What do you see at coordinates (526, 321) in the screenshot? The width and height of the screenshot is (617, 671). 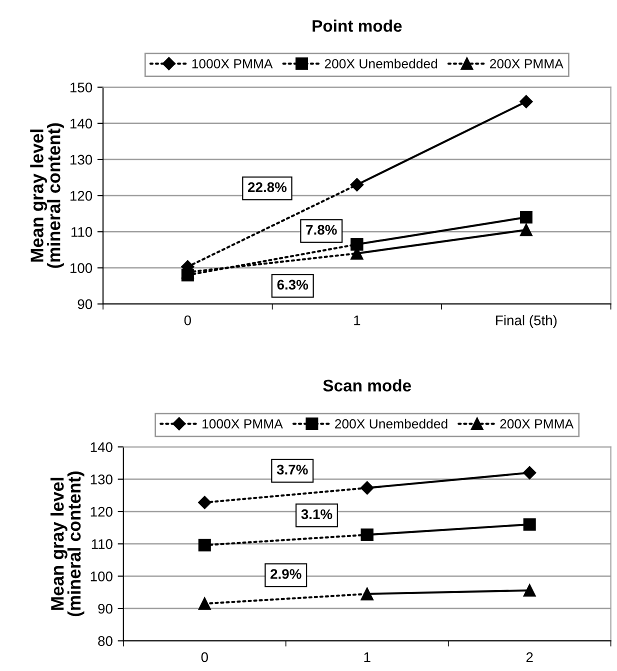 I see `x-tick-label: Final (5th)` at bounding box center [526, 321].